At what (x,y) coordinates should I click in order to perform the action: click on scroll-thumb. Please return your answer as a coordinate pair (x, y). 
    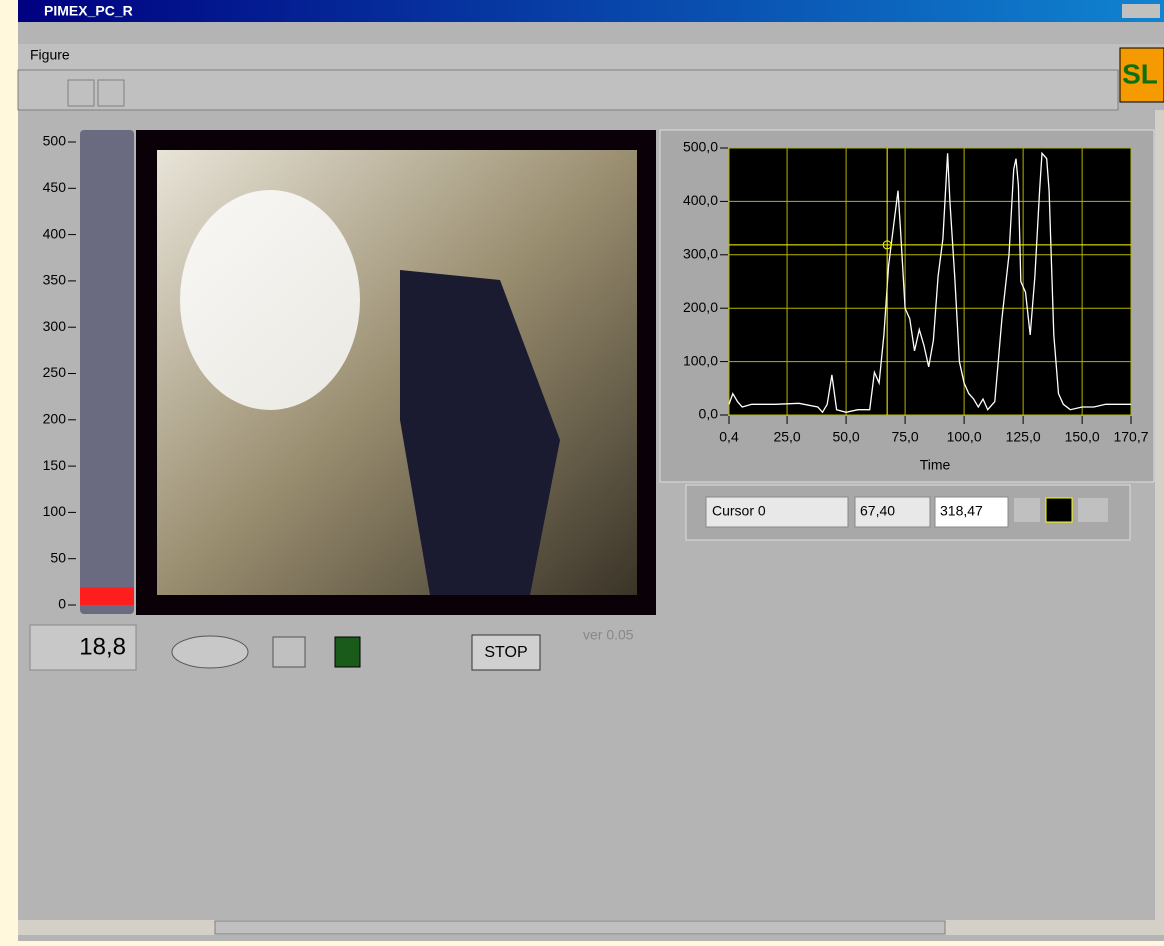
    Looking at the image, I should click on (580, 927).